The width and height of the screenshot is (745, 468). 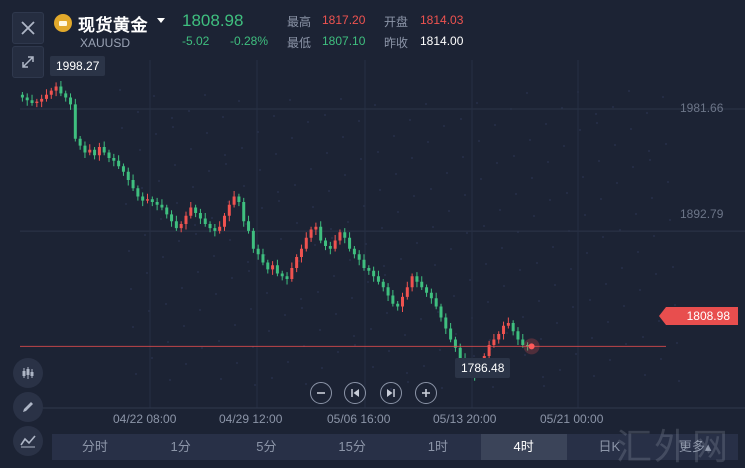 I want to click on draw-tool-button, so click(x=28, y=407).